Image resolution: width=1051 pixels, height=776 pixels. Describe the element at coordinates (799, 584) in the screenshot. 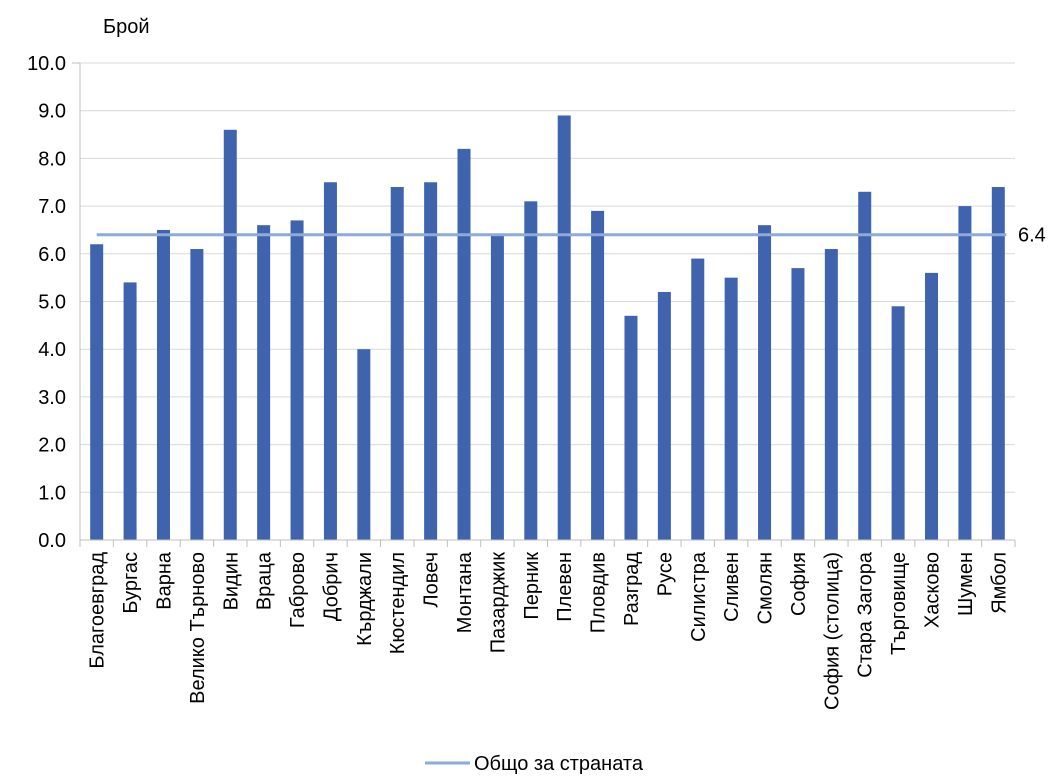

I see `x-tick-label: София` at that location.